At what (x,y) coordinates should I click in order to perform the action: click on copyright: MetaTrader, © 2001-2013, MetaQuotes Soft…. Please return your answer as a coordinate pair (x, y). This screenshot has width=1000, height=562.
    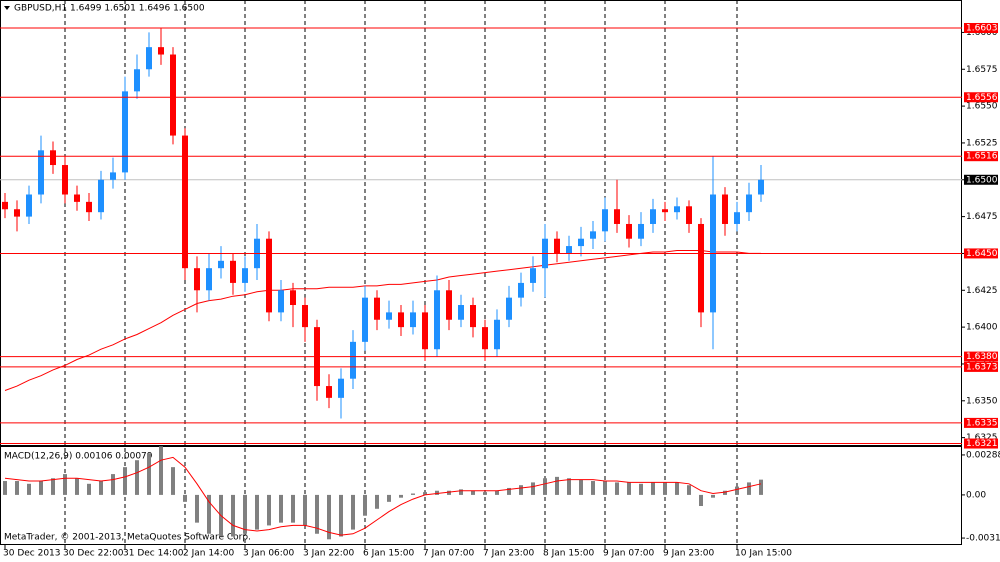
    Looking at the image, I should click on (127, 538).